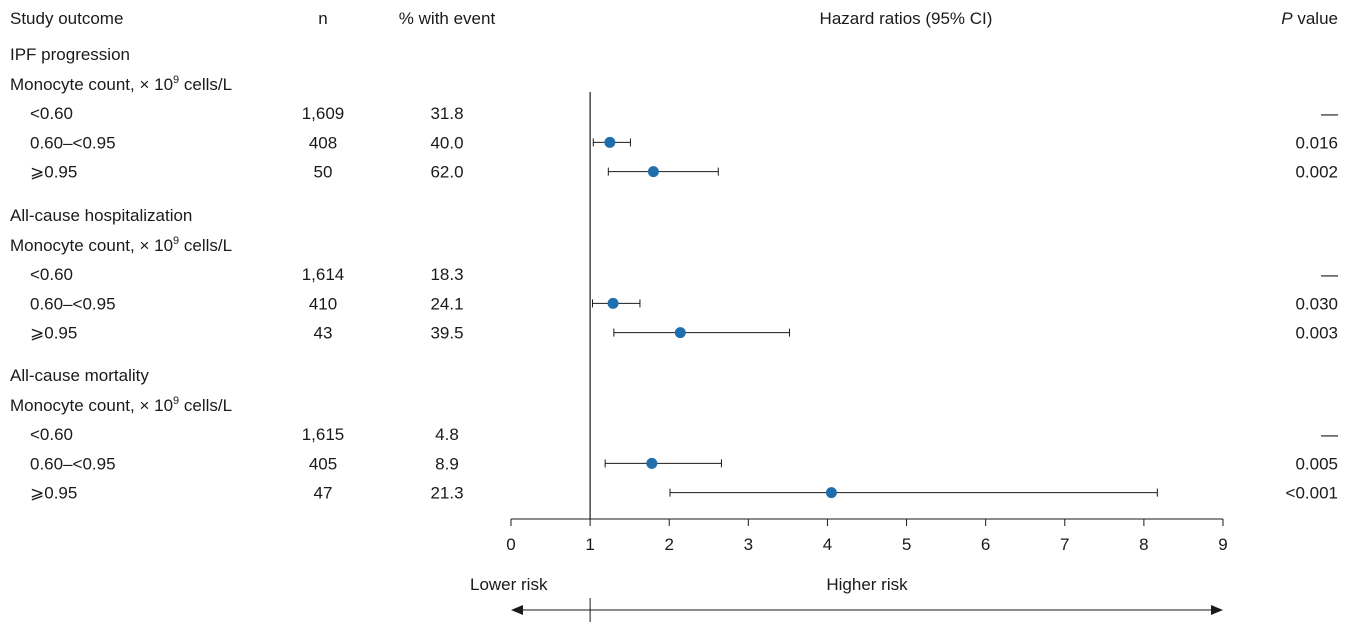 The width and height of the screenshot is (1350, 622). I want to click on row-pct-value: 24.1, so click(446, 303).